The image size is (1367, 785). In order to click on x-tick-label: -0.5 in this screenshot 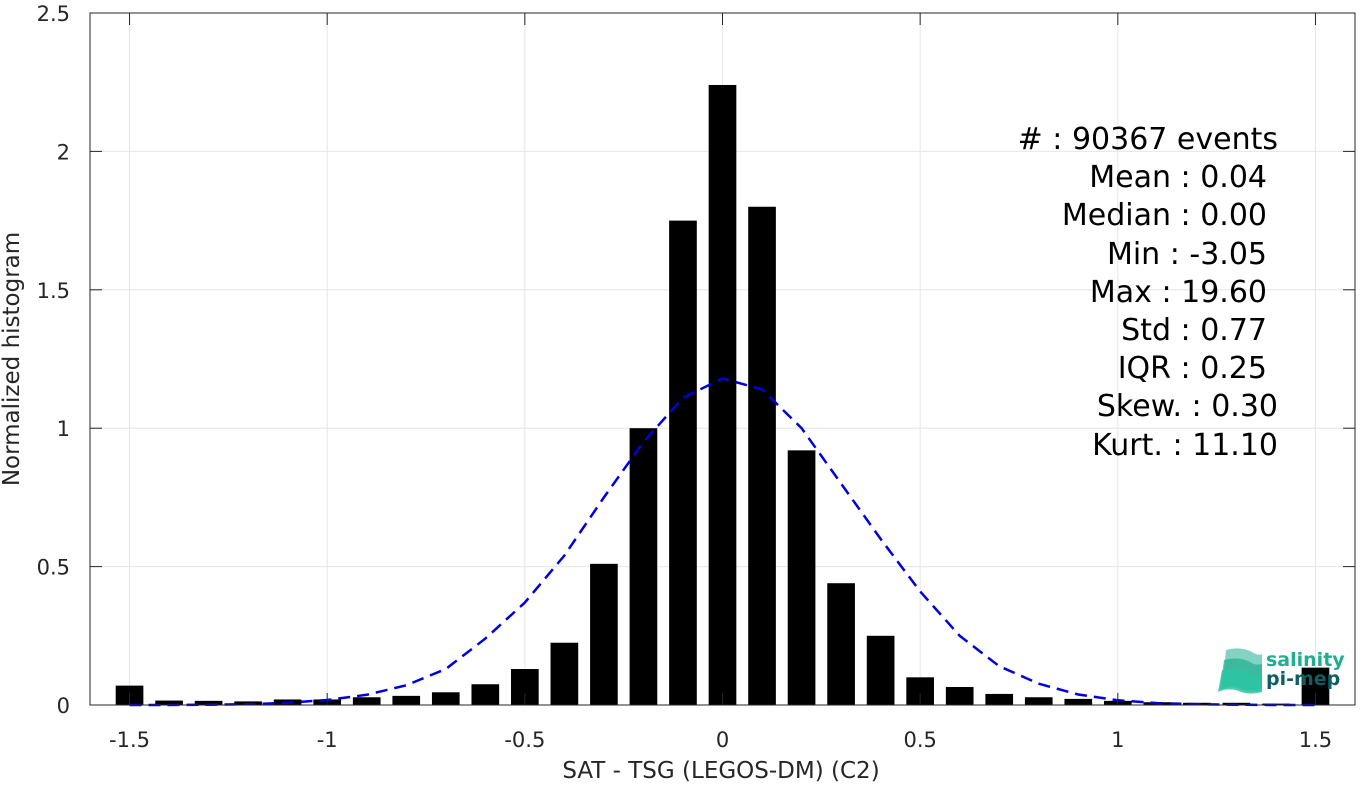, I will do `click(524, 740)`.